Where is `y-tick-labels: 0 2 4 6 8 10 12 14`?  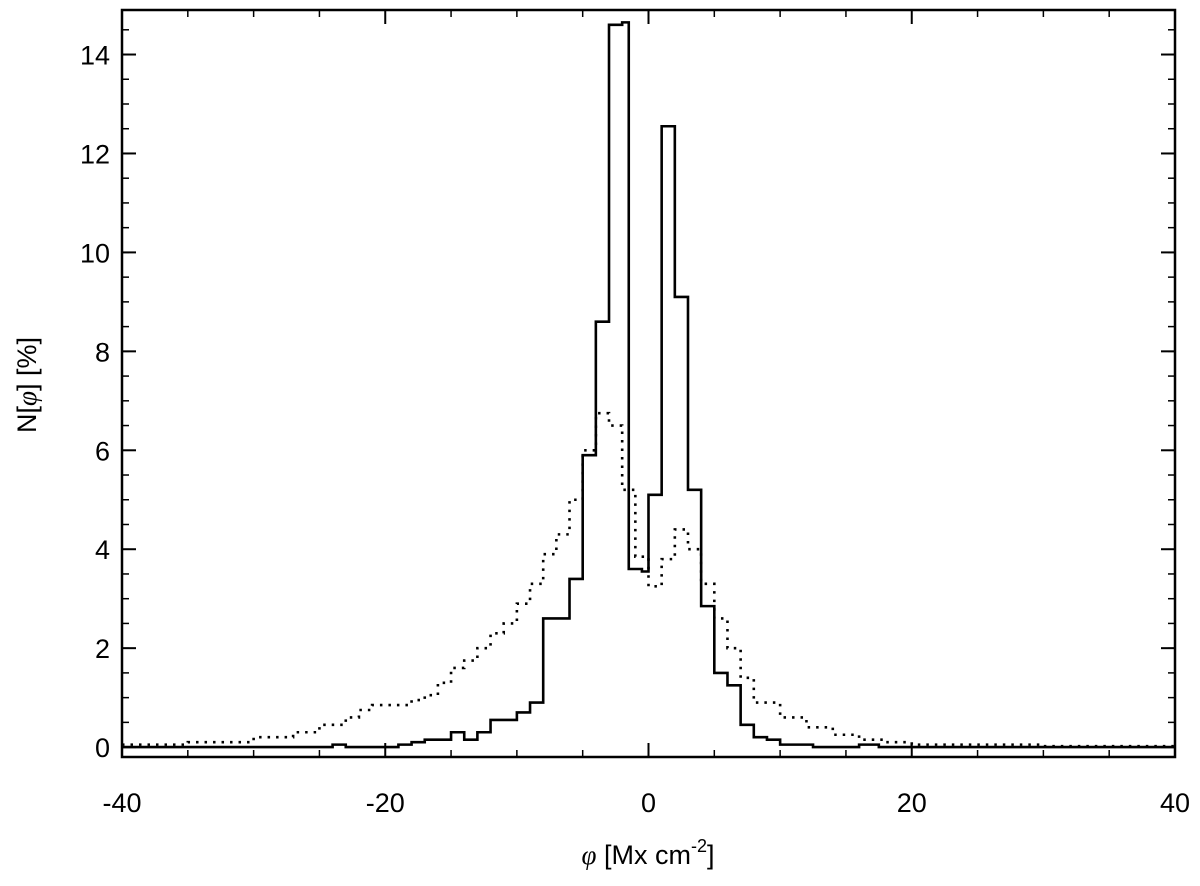 y-tick-labels: 0 2 4 6 8 10 12 14 is located at coordinates (95, 402).